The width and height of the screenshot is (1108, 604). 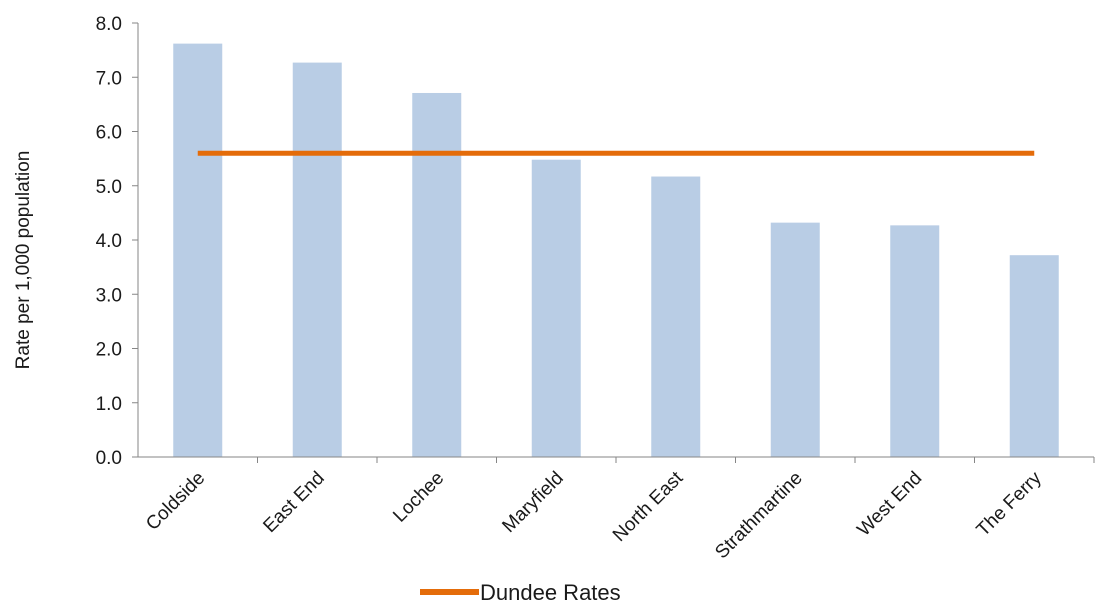 What do you see at coordinates (532, 502) in the screenshot?
I see `x-tick-label: Maryfield` at bounding box center [532, 502].